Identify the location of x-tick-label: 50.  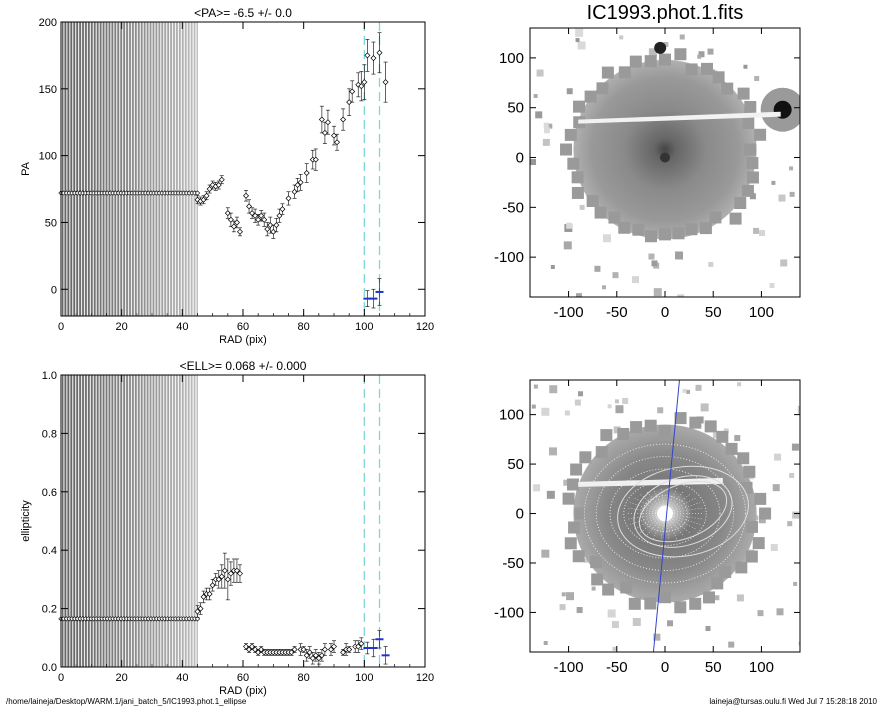
(713, 312).